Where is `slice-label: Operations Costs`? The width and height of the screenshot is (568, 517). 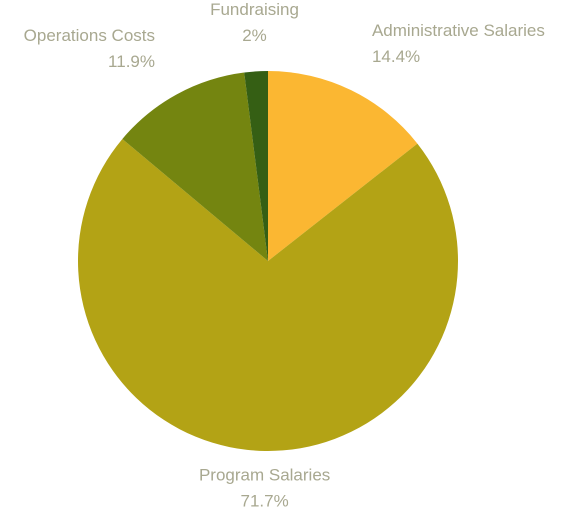
slice-label: Operations Costs is located at coordinates (89, 35).